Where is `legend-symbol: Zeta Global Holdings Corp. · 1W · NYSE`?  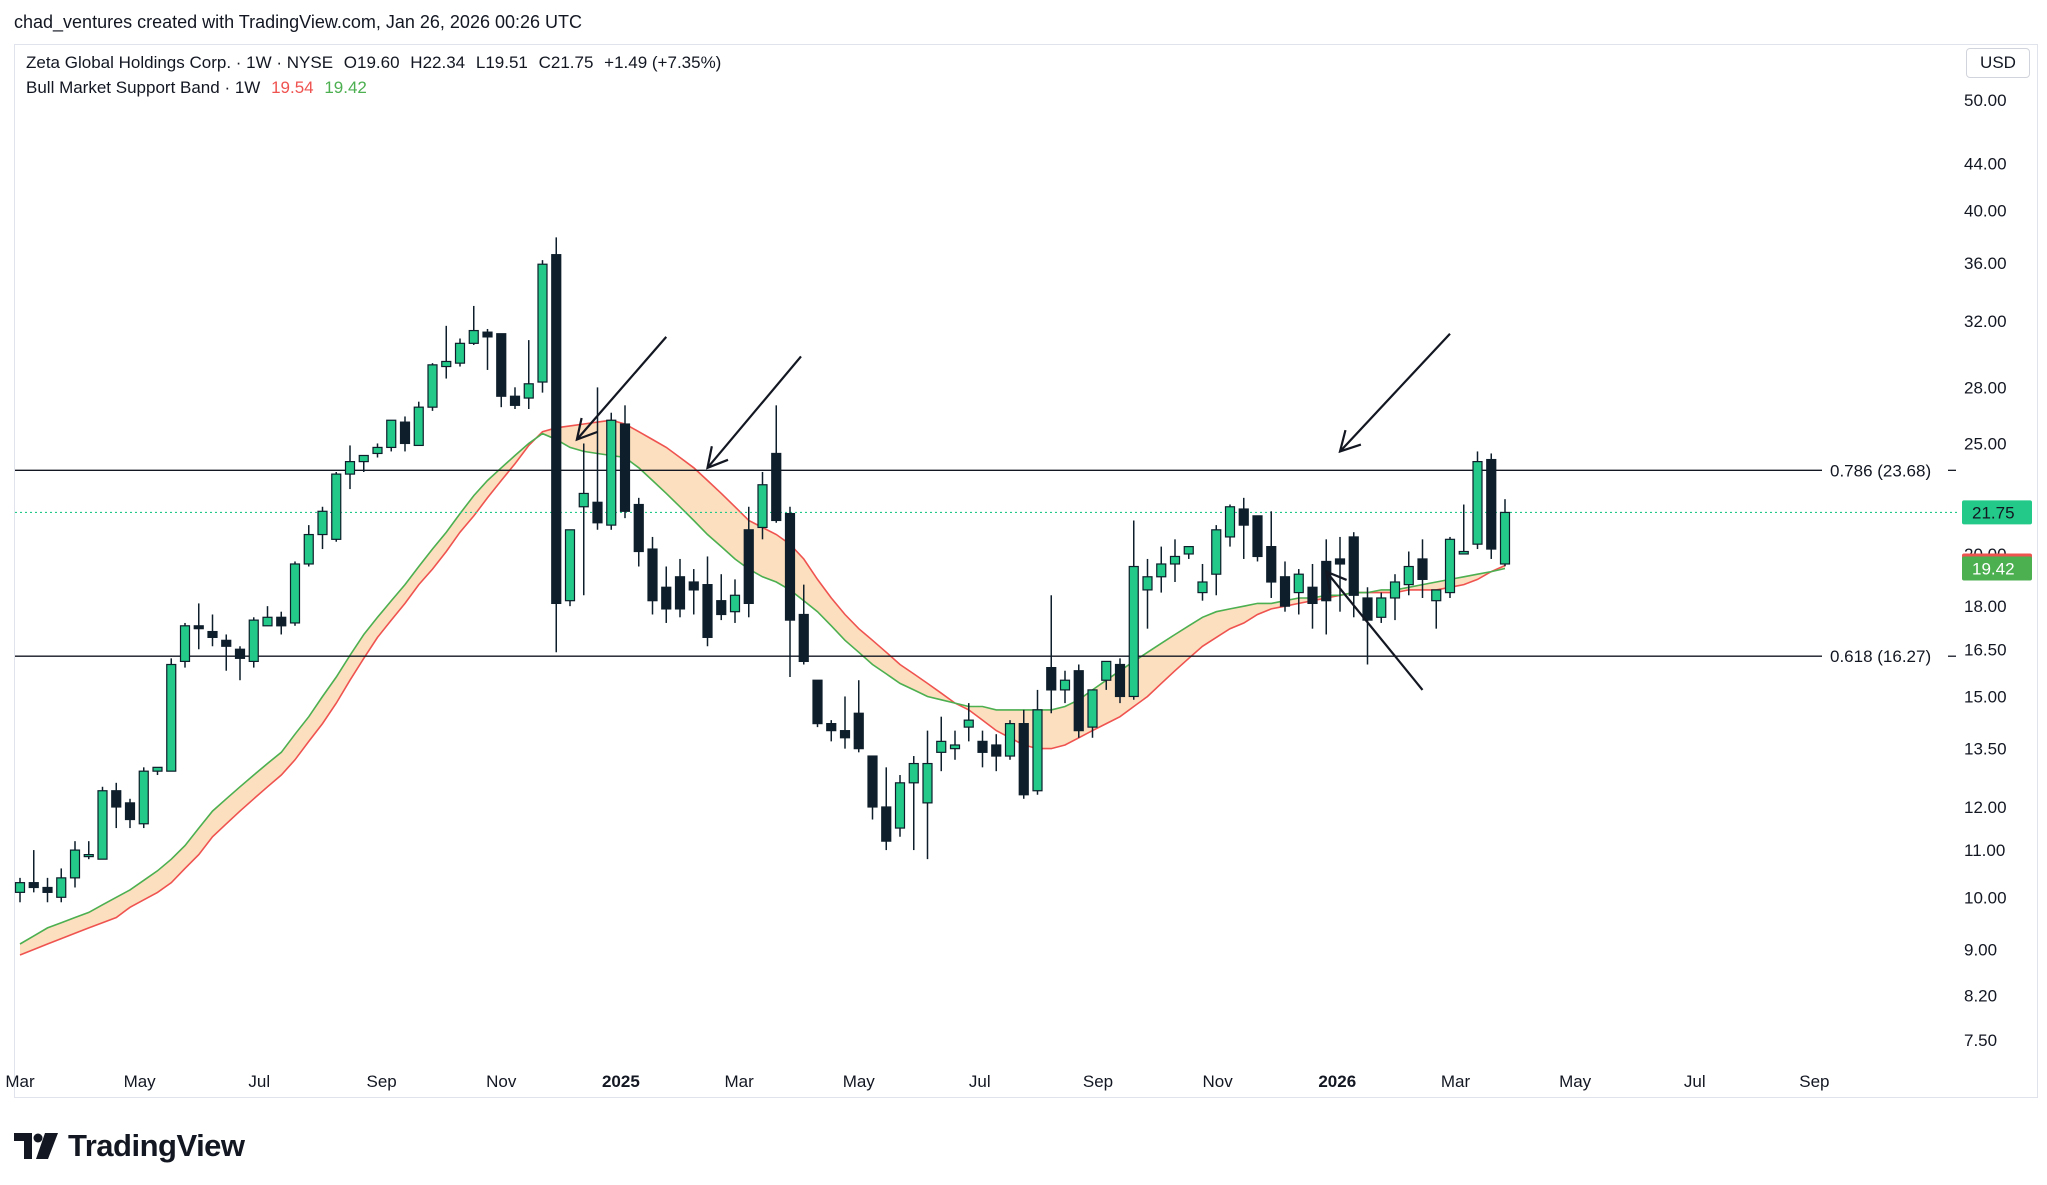 legend-symbol: Zeta Global Holdings Corp. · 1W · NYSE is located at coordinates (180, 62).